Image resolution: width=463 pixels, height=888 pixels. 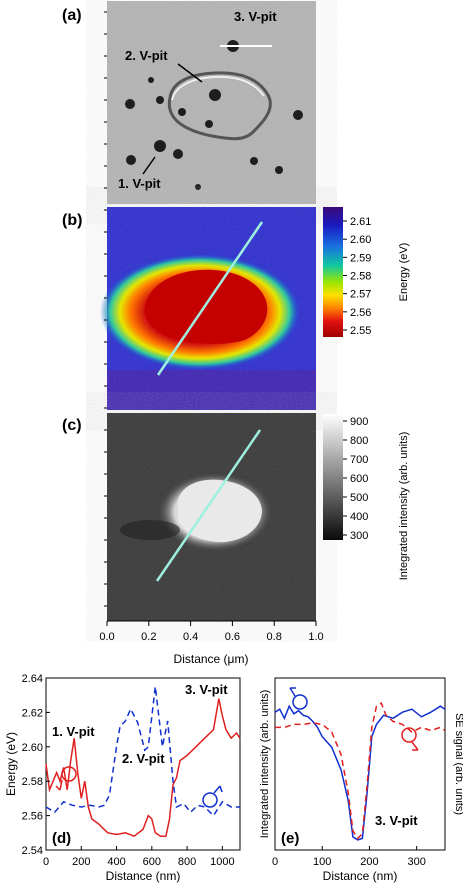 What do you see at coordinates (359, 422) in the screenshot?
I see `colorbar-tick-label: 900` at bounding box center [359, 422].